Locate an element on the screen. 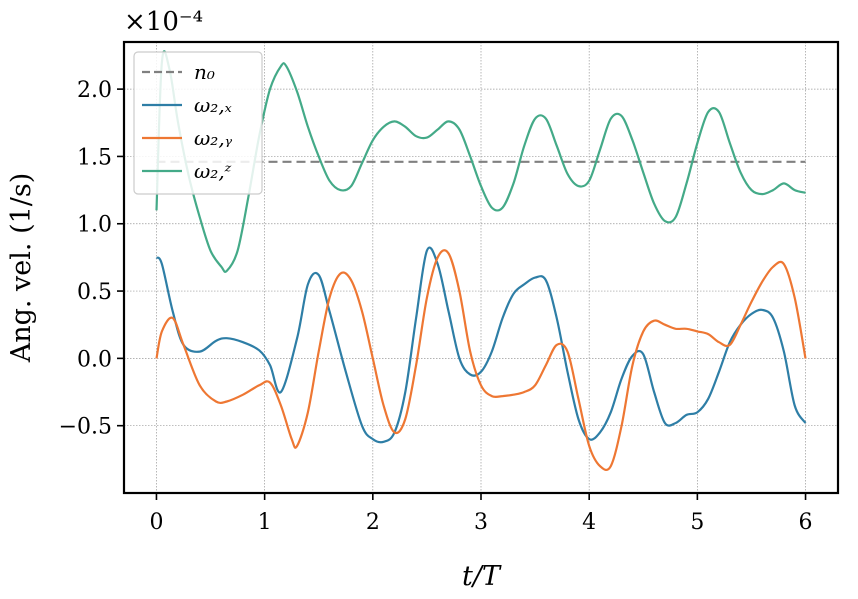 Image resolution: width=858 pixels, height=599 pixels. y-tick-label: 1.0 is located at coordinates (94, 225).